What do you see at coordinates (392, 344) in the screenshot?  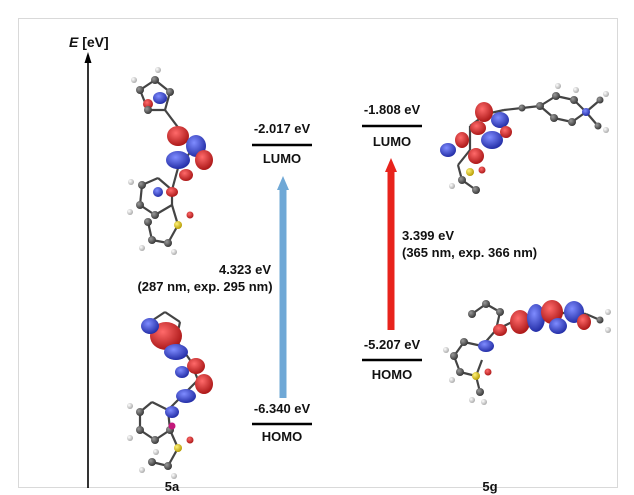 I see `right-homo-energy: -5.207 eV` at bounding box center [392, 344].